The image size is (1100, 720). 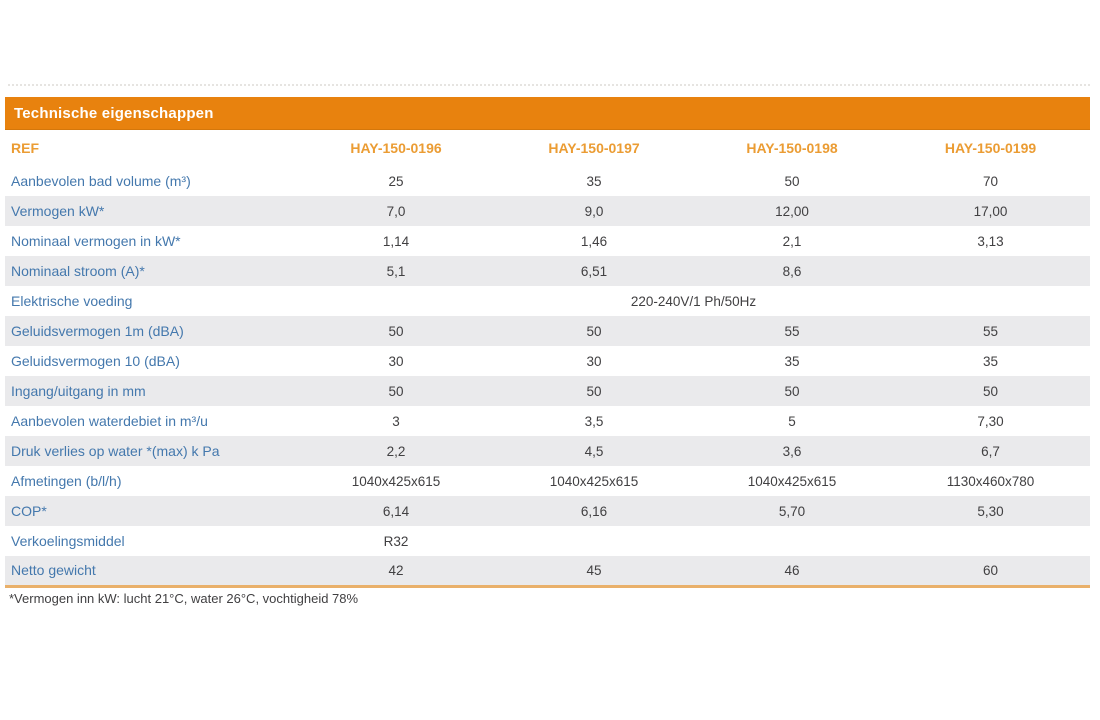 I want to click on spec-row: Verkoelingsmiddel R32, so click(x=547, y=541).